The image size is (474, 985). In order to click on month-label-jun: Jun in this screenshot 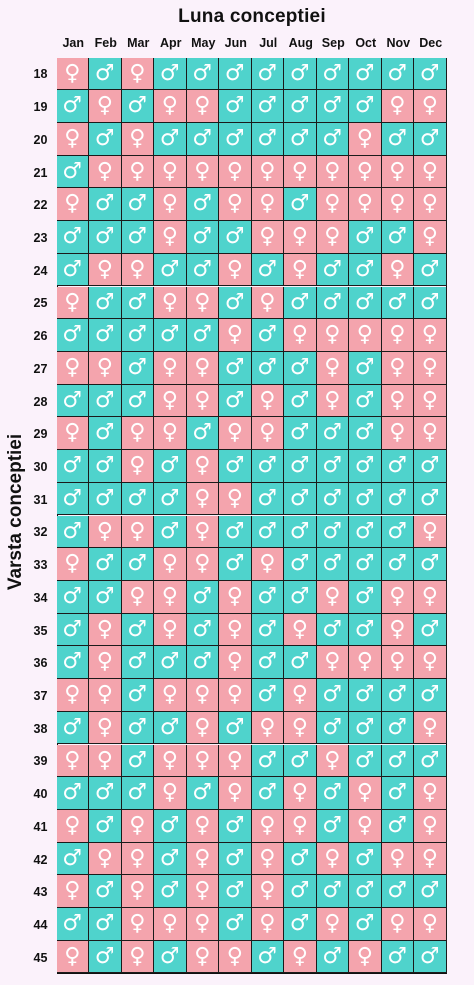, I will do `click(235, 43)`.